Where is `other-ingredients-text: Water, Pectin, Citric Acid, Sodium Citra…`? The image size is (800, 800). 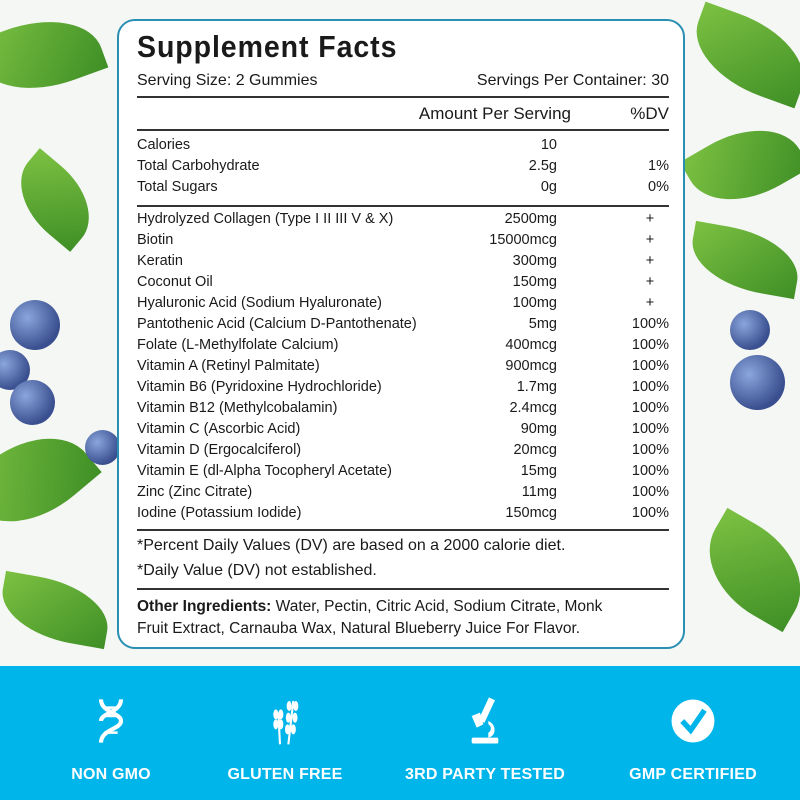 other-ingredients-text: Water, Pectin, Citric Acid, Sodium Citra… is located at coordinates (437, 606).